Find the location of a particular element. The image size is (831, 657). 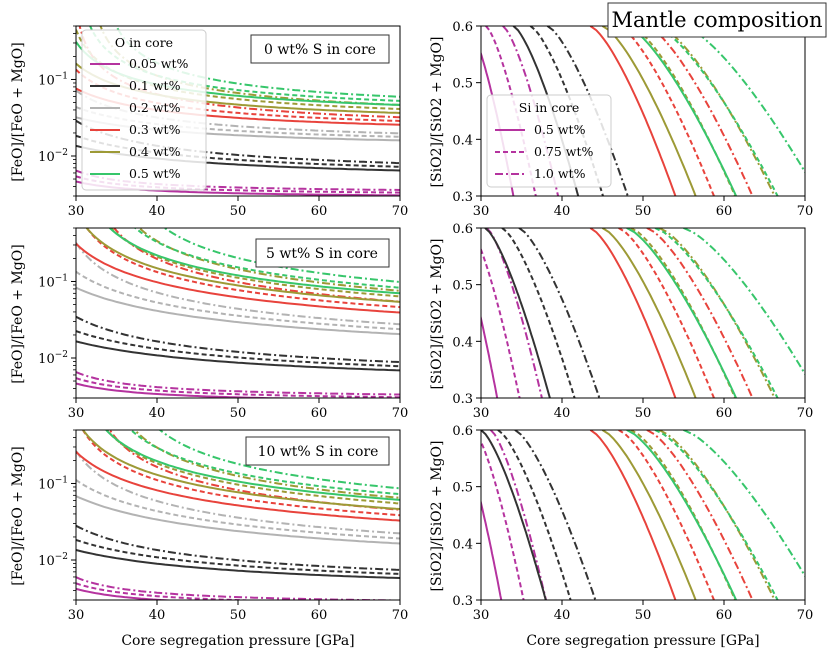

curve-4-o0.1-si1 is located at coordinates (238, 556).